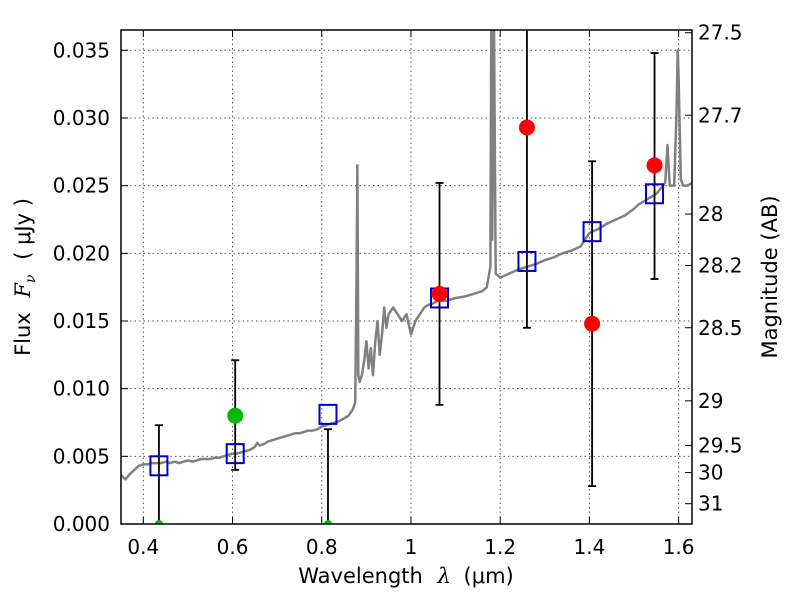 Image resolution: width=800 pixels, height=600 pixels. What do you see at coordinates (411, 547) in the screenshot?
I see `x-tick-label: 1` at bounding box center [411, 547].